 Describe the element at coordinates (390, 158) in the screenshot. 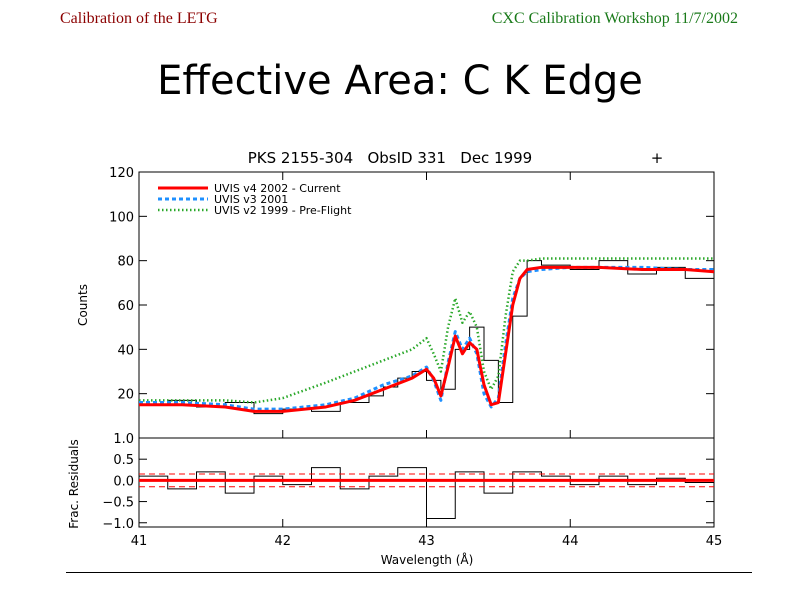

I see `chart-title: PKS 2155-304 ObsID 331 Dec 1999` at that location.